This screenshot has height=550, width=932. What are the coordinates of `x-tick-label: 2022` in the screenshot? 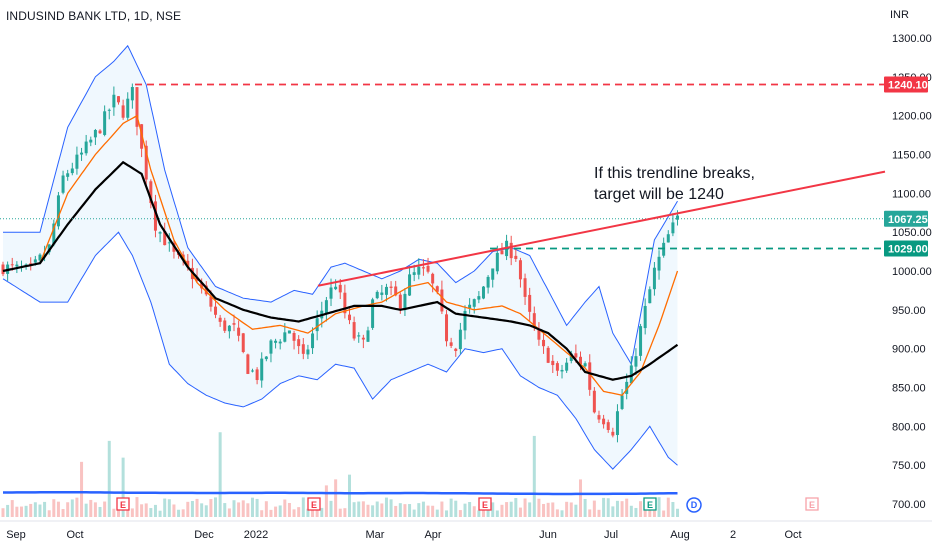 It's located at (256, 535).